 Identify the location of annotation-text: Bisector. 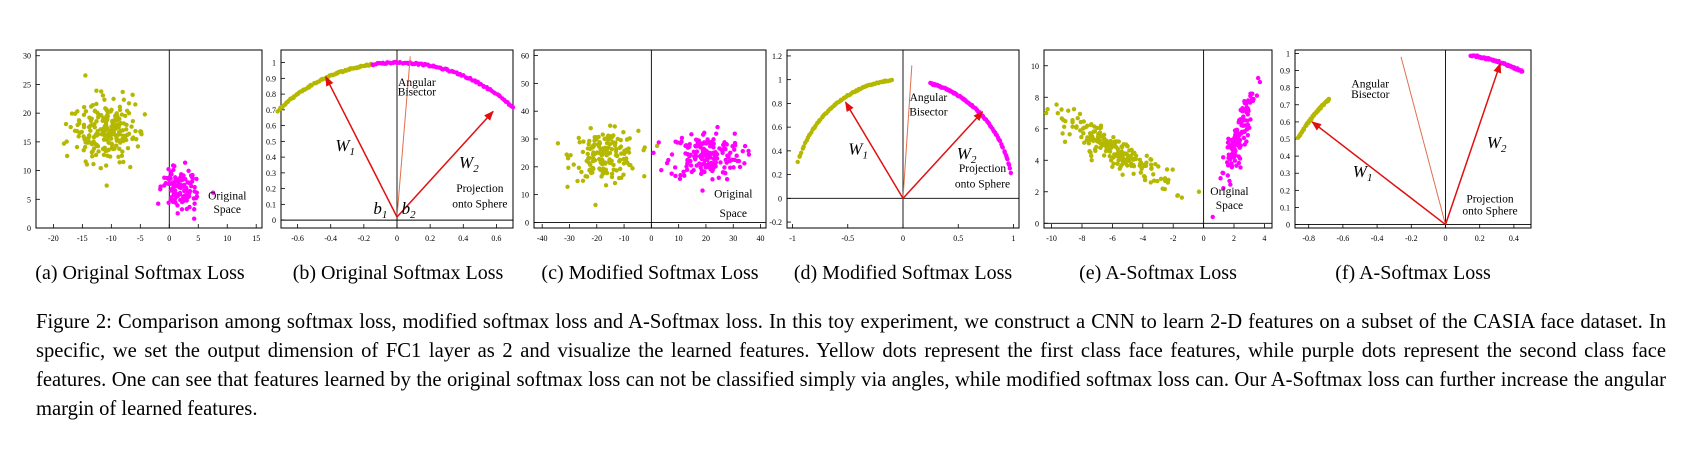
(417, 93).